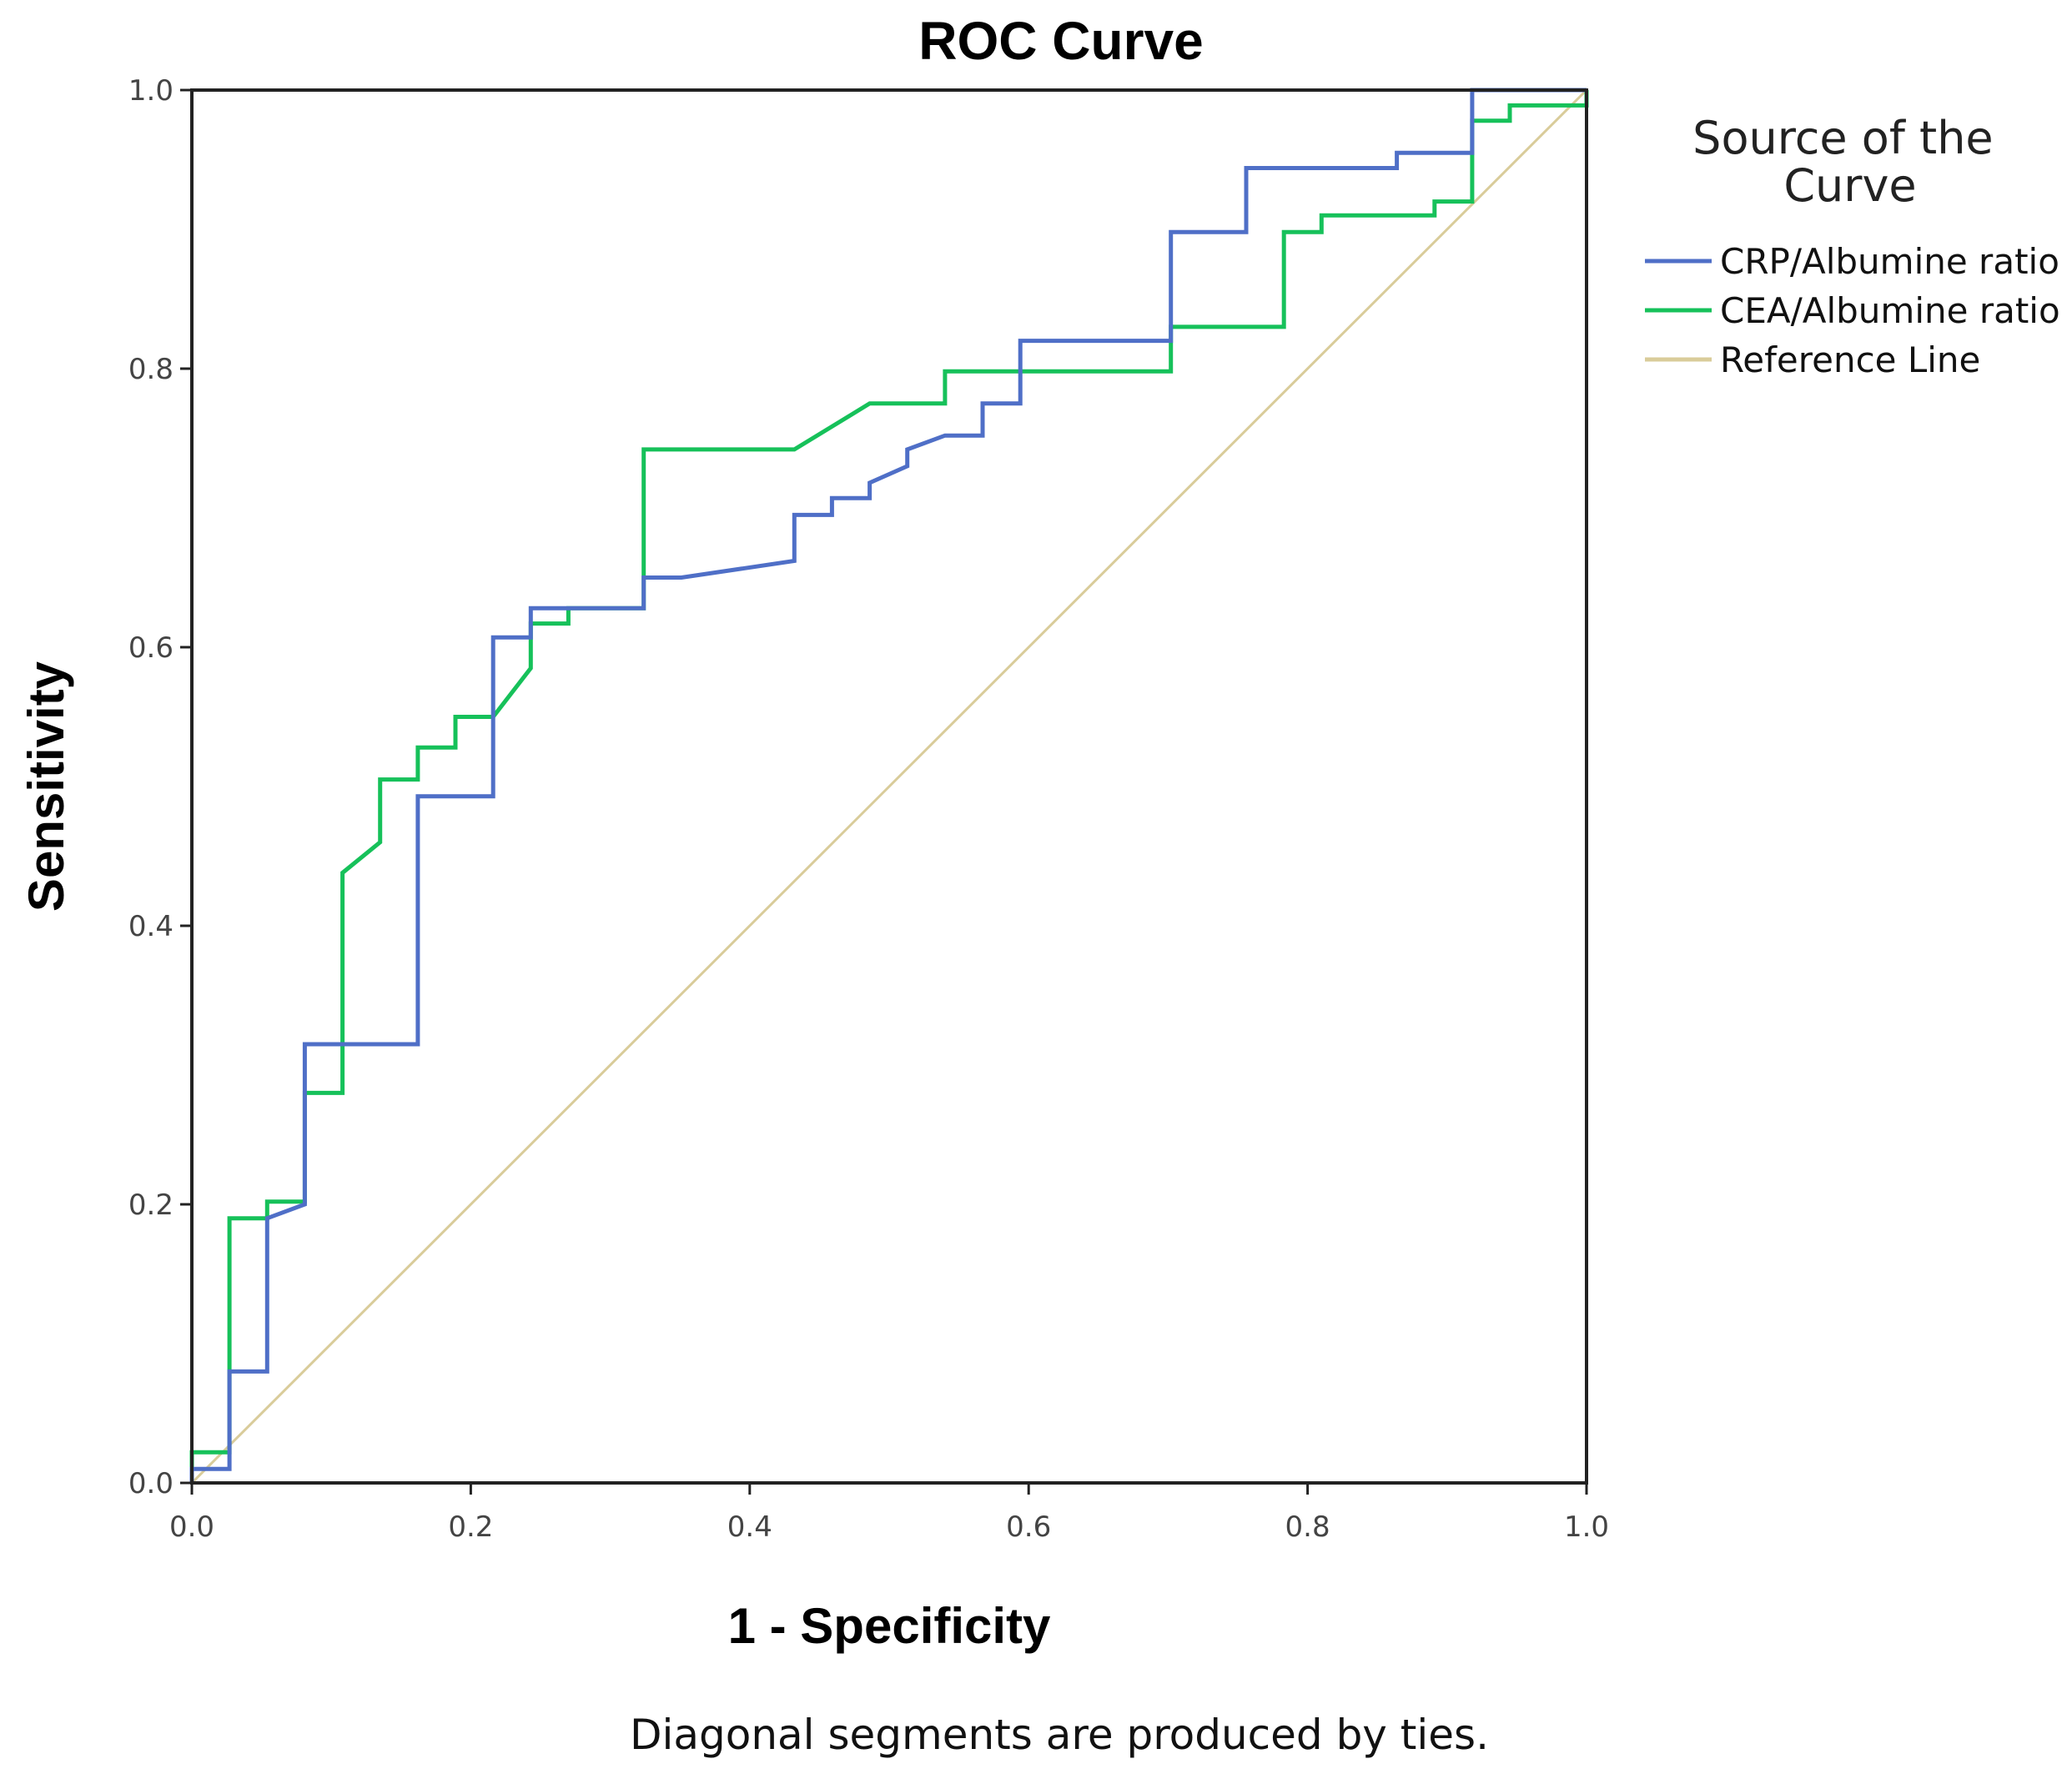 The width and height of the screenshot is (2072, 1784). I want to click on y-tick-label: 0.0, so click(151, 1484).